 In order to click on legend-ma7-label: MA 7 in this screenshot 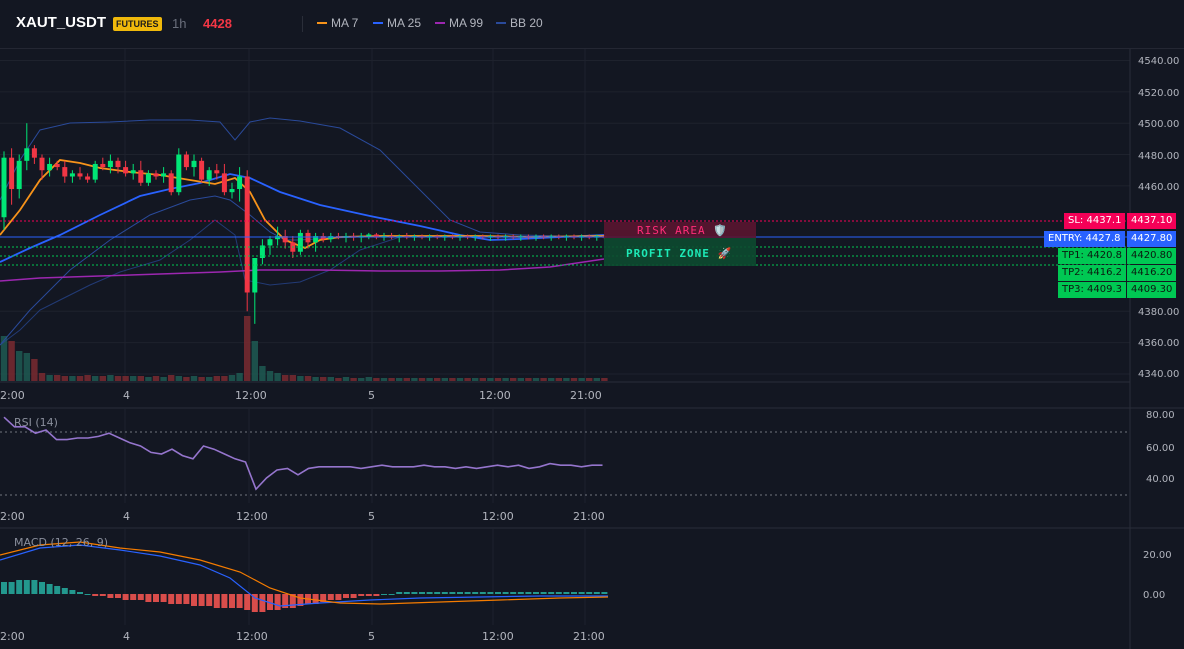, I will do `click(345, 23)`.